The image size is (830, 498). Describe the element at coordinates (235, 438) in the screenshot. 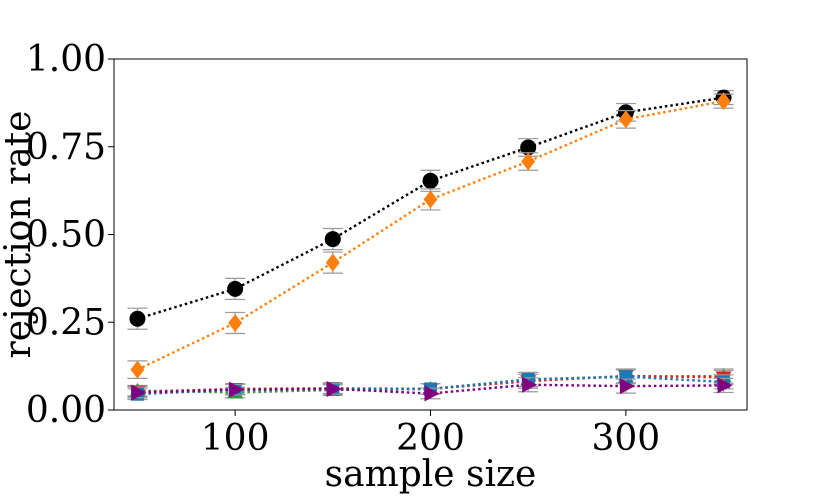

I see `x-tick-label: 100` at that location.